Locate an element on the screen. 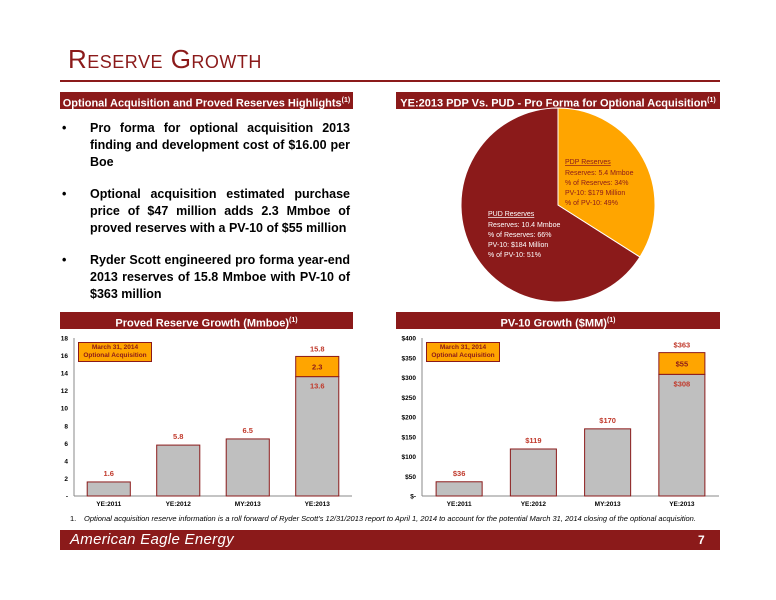 The image size is (776, 600). stack-data-label: 2.3 is located at coordinates (317, 367).